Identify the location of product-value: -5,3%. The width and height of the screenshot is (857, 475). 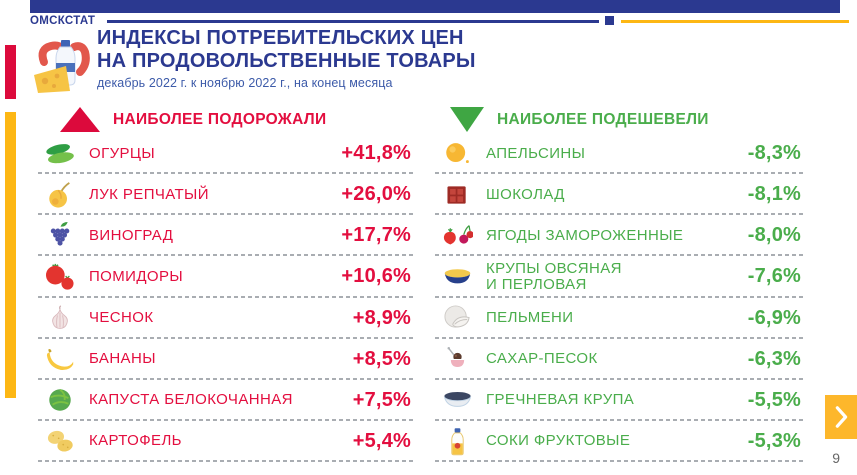
(774, 440).